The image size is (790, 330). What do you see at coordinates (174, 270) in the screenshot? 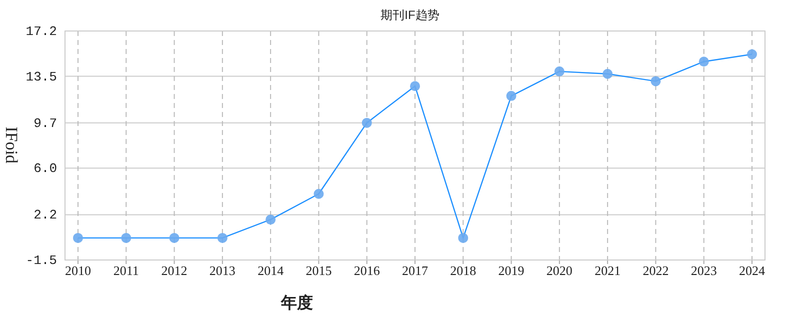
I see `x-tick-label: 2012` at bounding box center [174, 270].